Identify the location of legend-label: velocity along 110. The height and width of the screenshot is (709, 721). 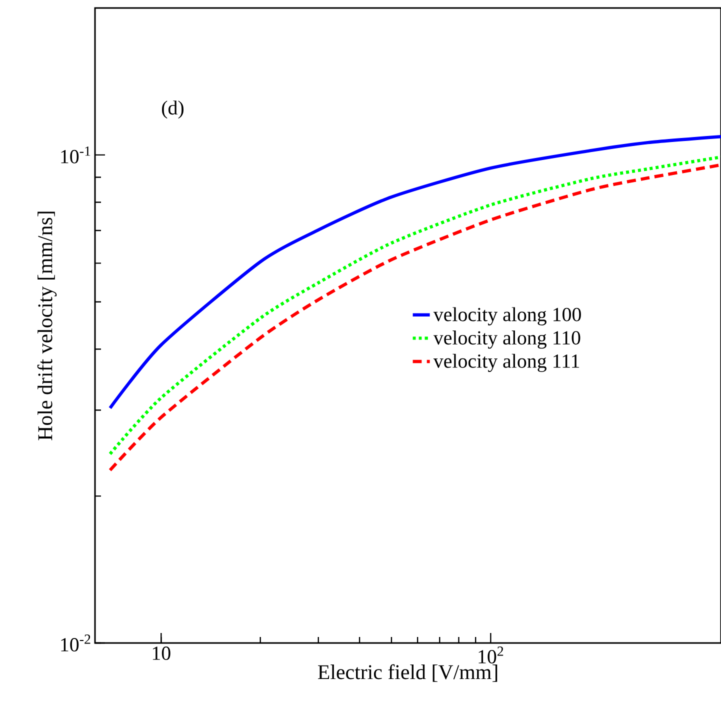
(506, 339).